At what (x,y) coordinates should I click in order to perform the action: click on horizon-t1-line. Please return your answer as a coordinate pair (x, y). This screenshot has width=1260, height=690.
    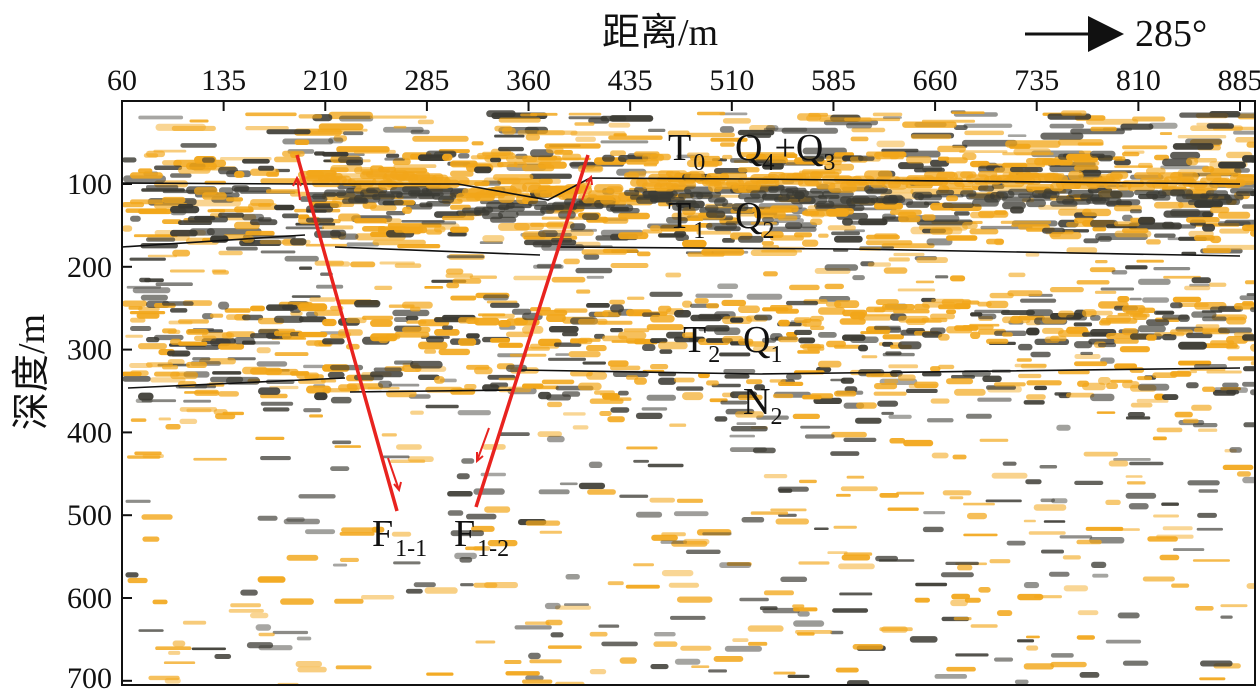
    Looking at the image, I should click on (213, 241).